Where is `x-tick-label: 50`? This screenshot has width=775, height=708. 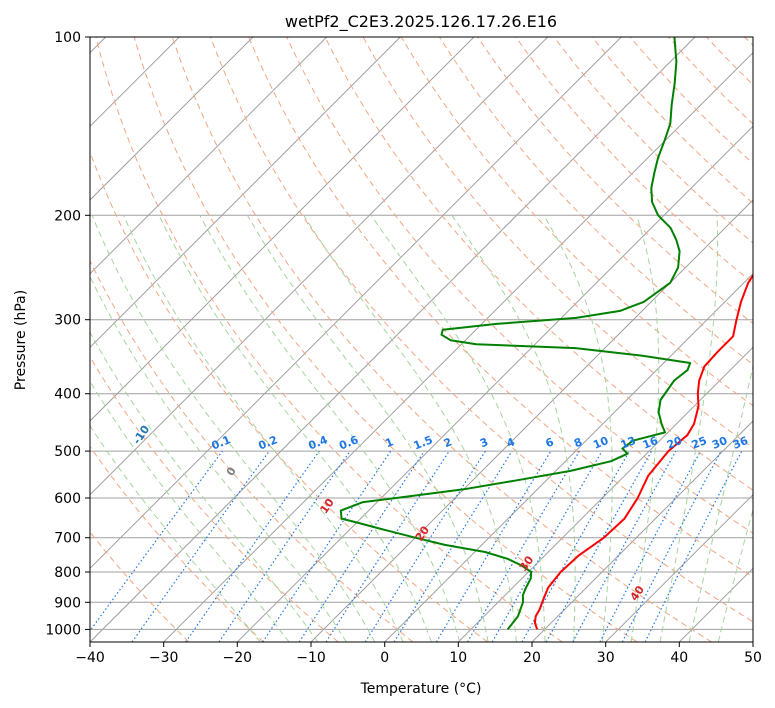
x-tick-label: 50 is located at coordinates (753, 658).